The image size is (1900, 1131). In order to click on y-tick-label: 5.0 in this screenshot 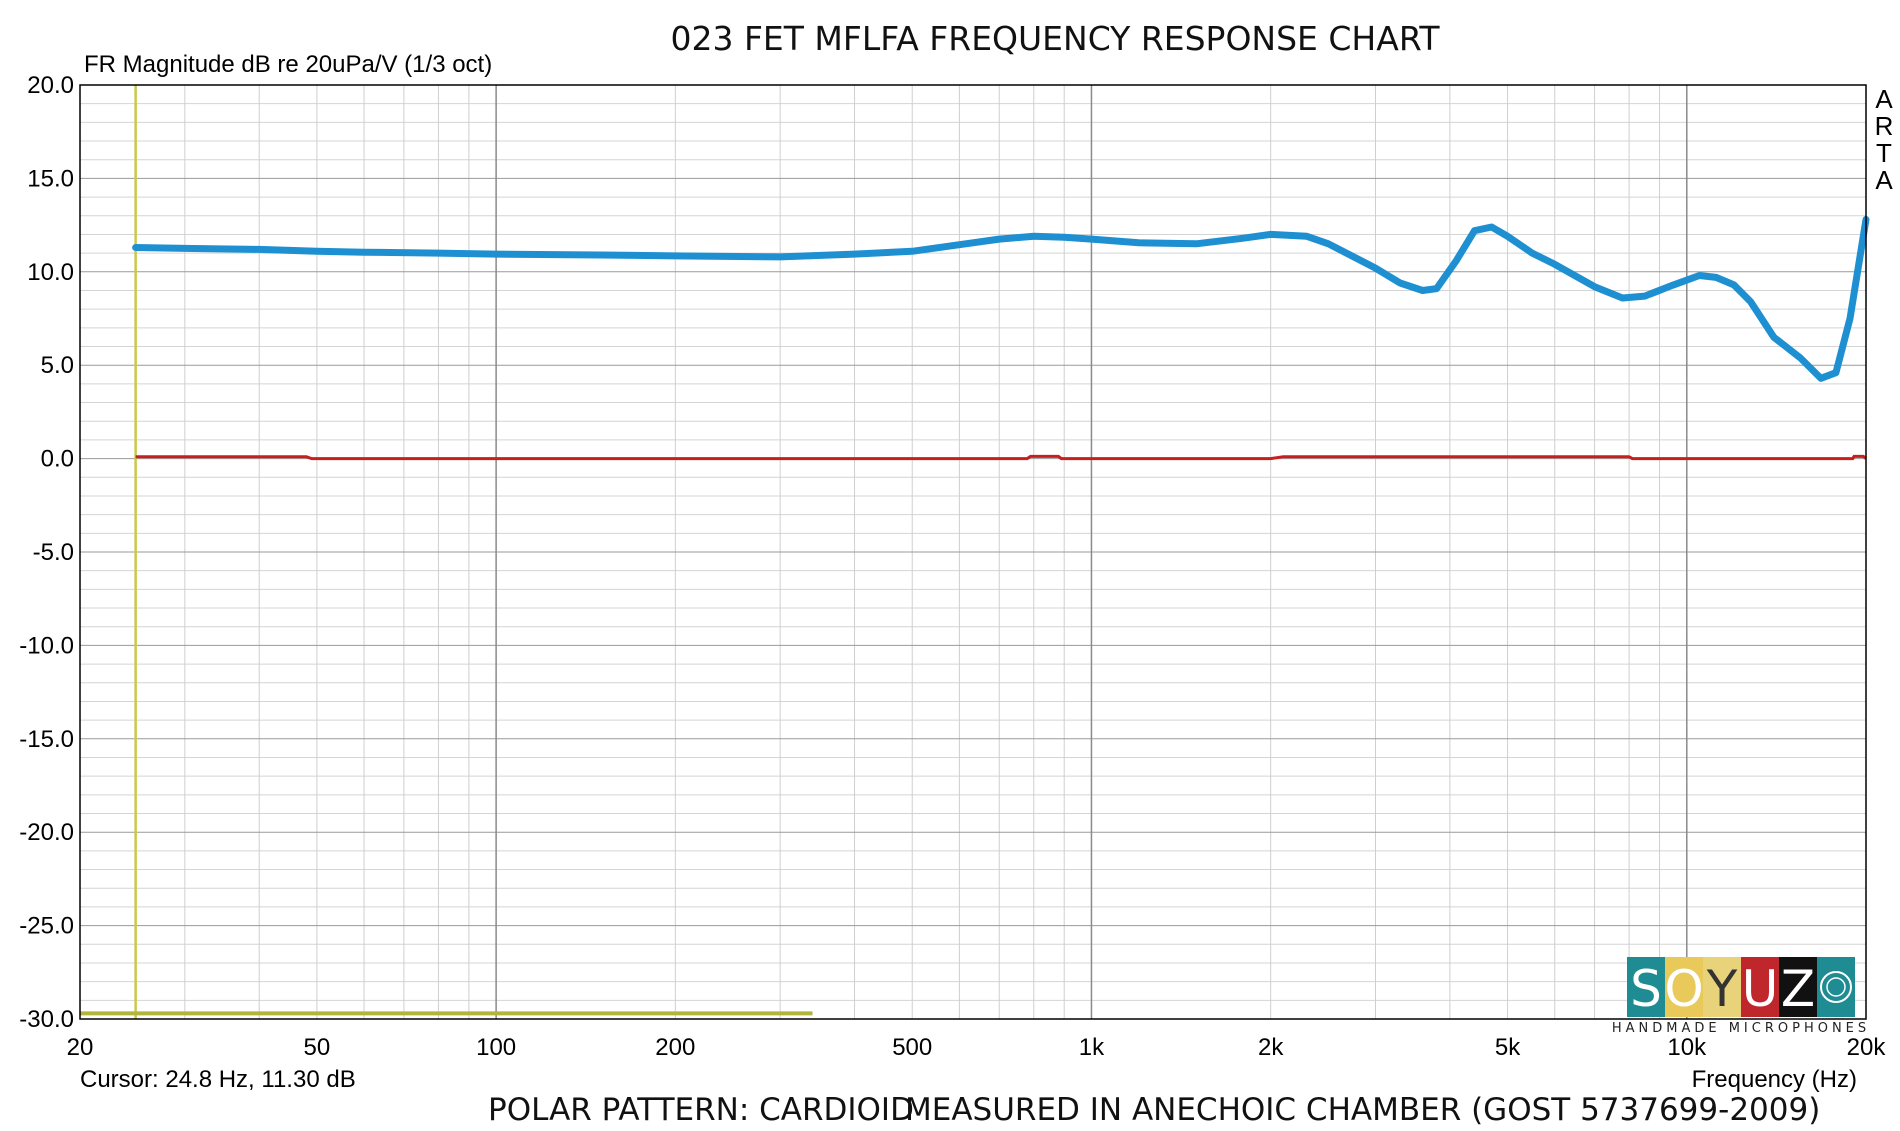, I will do `click(57, 365)`.